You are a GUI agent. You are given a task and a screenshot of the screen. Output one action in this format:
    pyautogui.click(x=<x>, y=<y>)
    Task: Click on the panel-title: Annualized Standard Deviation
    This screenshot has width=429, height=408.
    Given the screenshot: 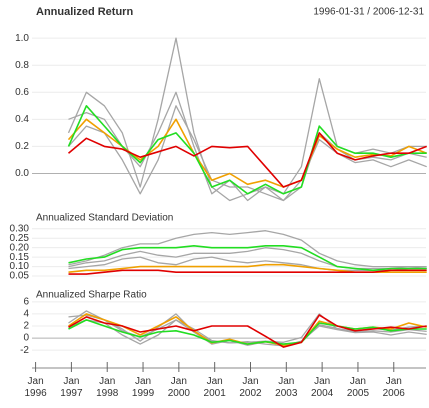 What is the action you would take?
    pyautogui.click(x=104, y=218)
    